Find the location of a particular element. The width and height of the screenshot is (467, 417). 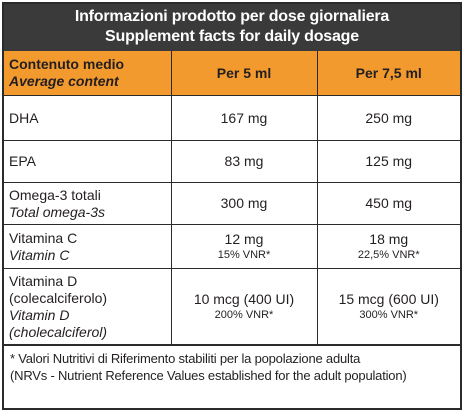

title-english: Supplement facts for daily dosage is located at coordinates (232, 36).